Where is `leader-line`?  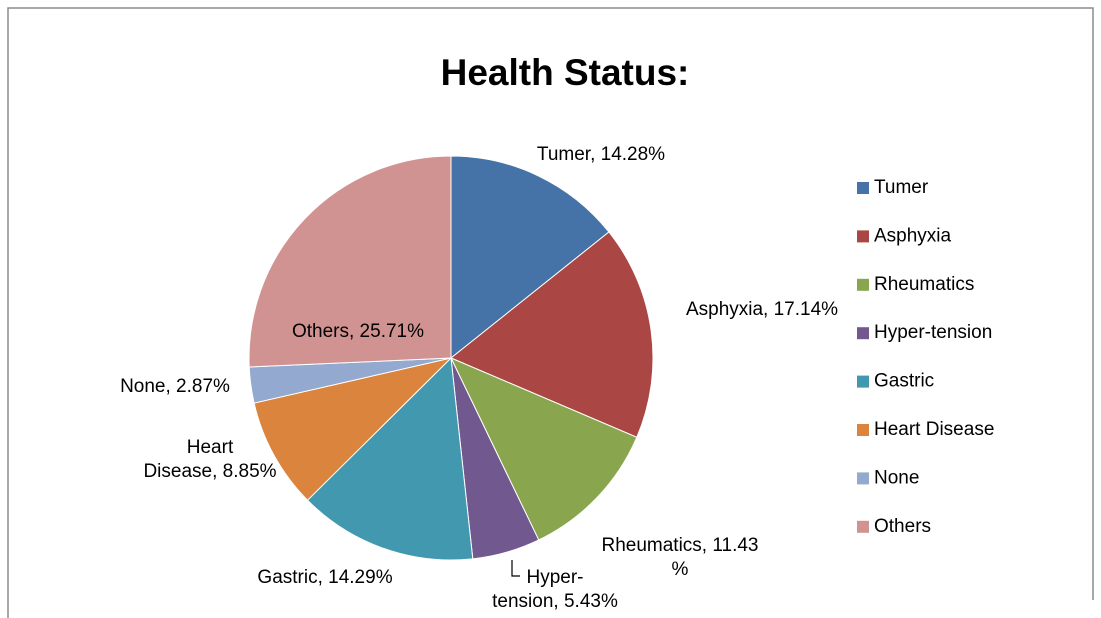 leader-line is located at coordinates (515, 568).